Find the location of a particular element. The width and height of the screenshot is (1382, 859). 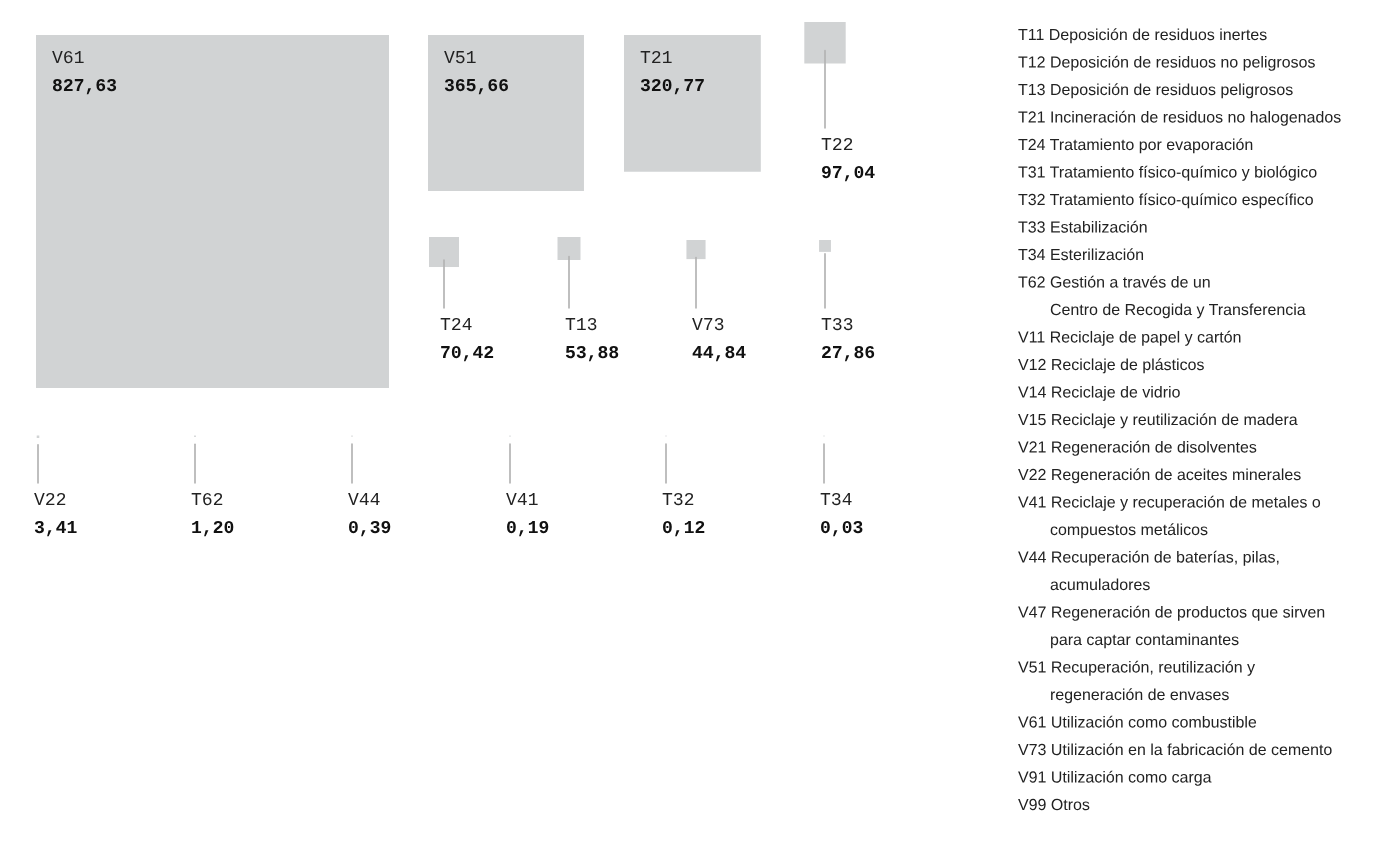

category-label: V61 is located at coordinates (68, 57).